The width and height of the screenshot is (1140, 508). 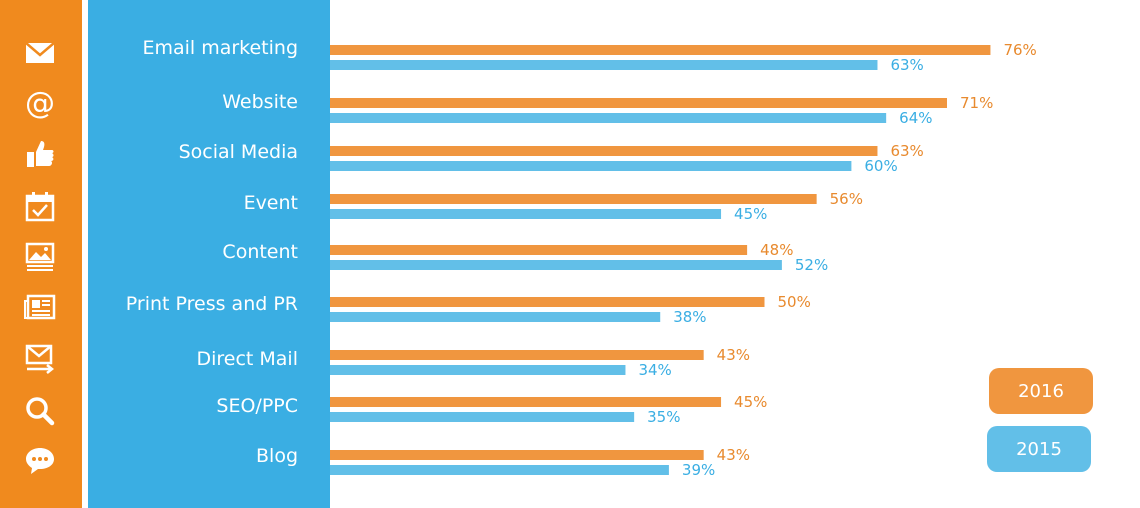 What do you see at coordinates (40, 206) in the screenshot?
I see `calendar-check-icon` at bounding box center [40, 206].